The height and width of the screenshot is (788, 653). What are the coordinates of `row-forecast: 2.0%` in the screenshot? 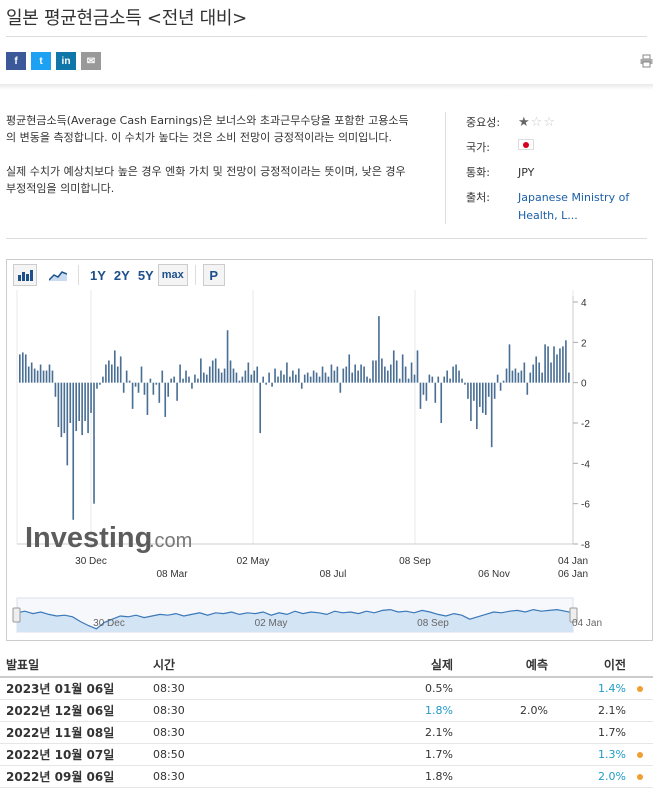 It's located at (534, 710).